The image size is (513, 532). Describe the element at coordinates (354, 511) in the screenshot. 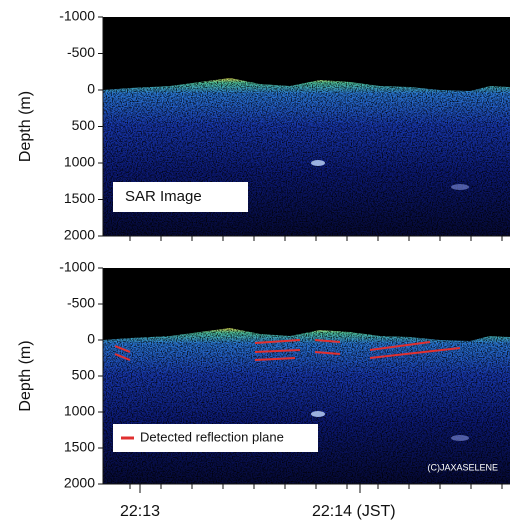

I see `x-tick-label: 22:14 (JST)` at that location.